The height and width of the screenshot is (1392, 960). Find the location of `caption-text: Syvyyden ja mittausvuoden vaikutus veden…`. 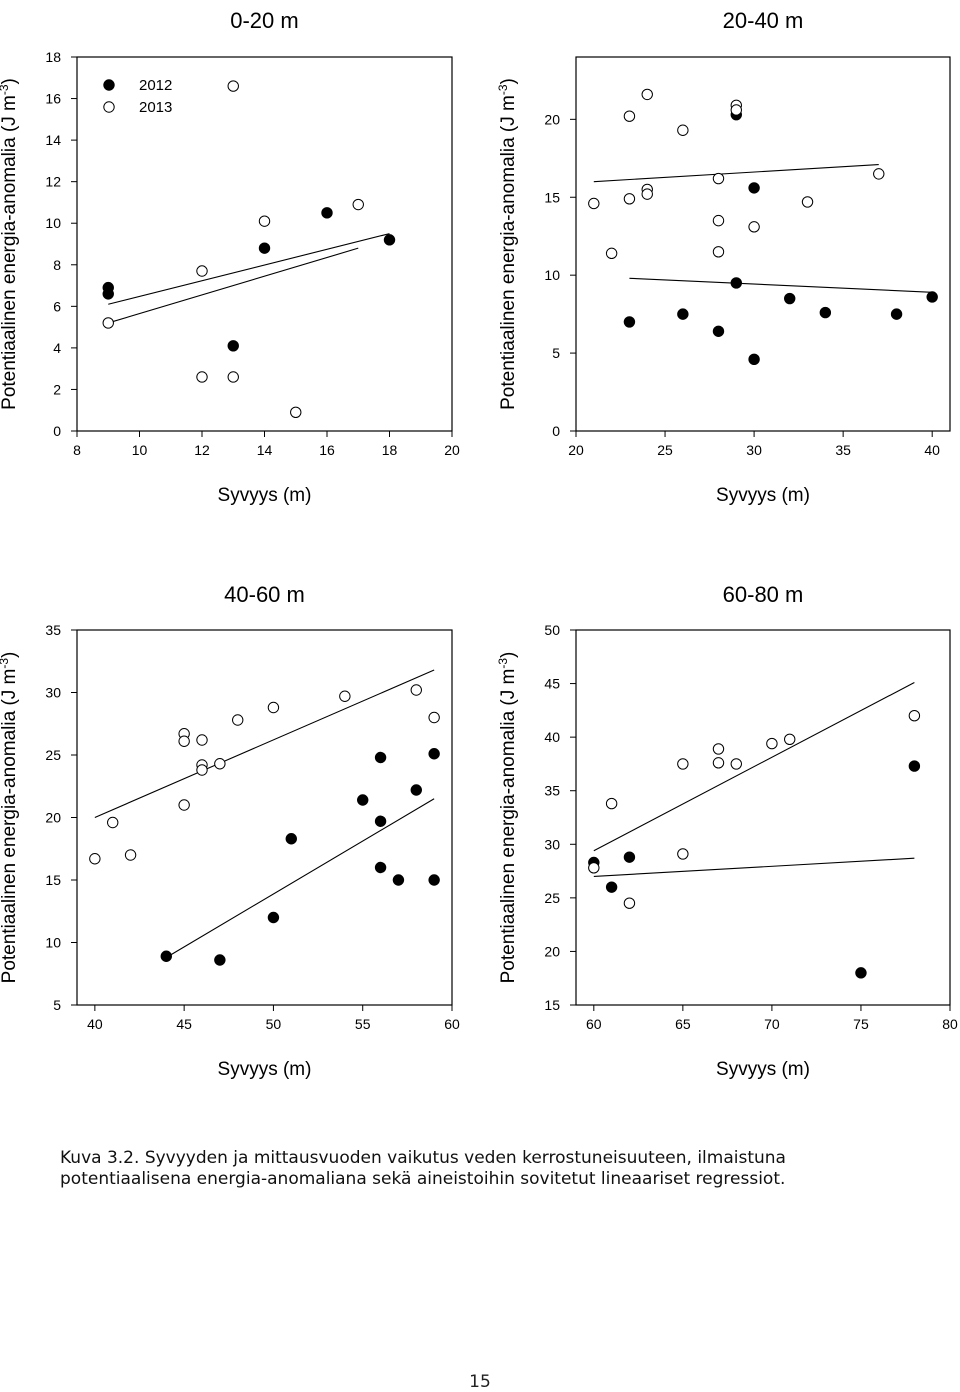

caption-text: Syvyyden ja mittausvuoden vaikutus veden… is located at coordinates (423, 1168).